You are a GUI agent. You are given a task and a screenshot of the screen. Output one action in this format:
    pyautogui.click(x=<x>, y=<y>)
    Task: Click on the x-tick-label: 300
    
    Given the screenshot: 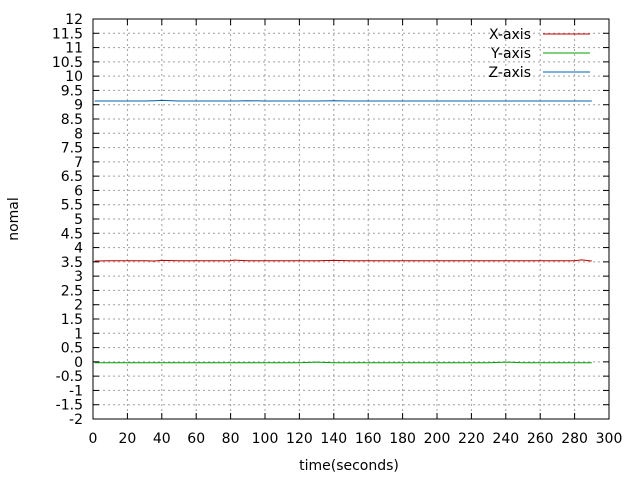 What is the action you would take?
    pyautogui.click(x=609, y=439)
    